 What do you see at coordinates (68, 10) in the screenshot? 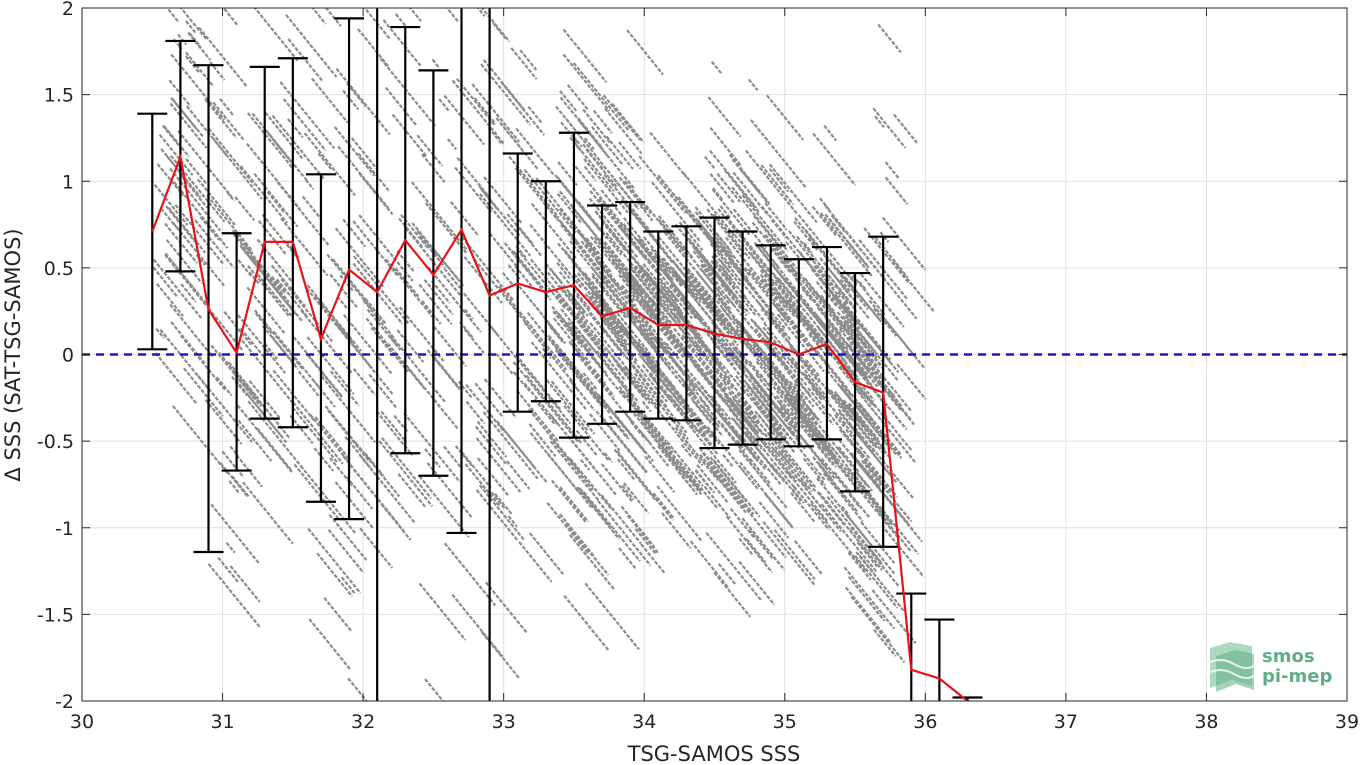
I see `y-tick-label: 2` at bounding box center [68, 10].